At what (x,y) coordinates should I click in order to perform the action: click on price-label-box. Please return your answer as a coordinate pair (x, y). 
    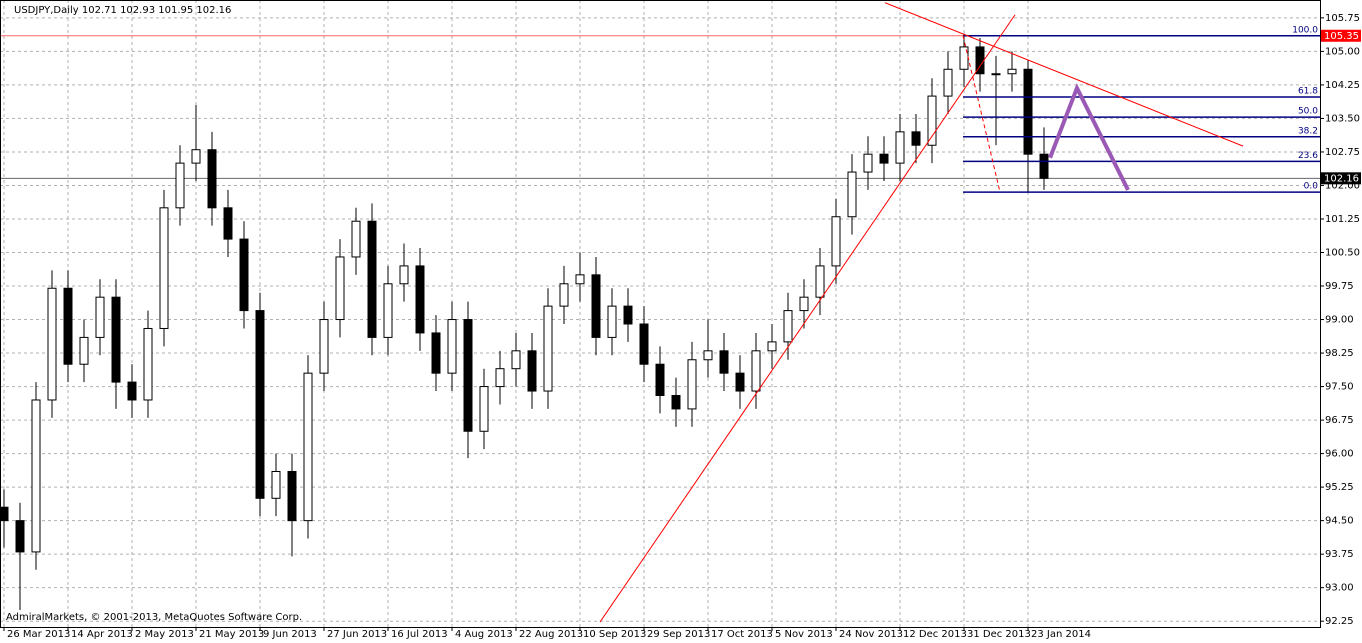
    Looking at the image, I should click on (1341, 35).